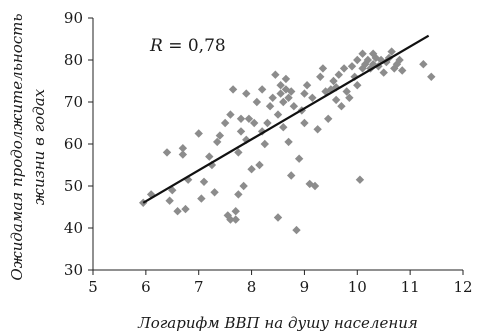 The height and width of the screenshot is (332, 478). I want to click on x-tick-label: 5, so click(93, 287).